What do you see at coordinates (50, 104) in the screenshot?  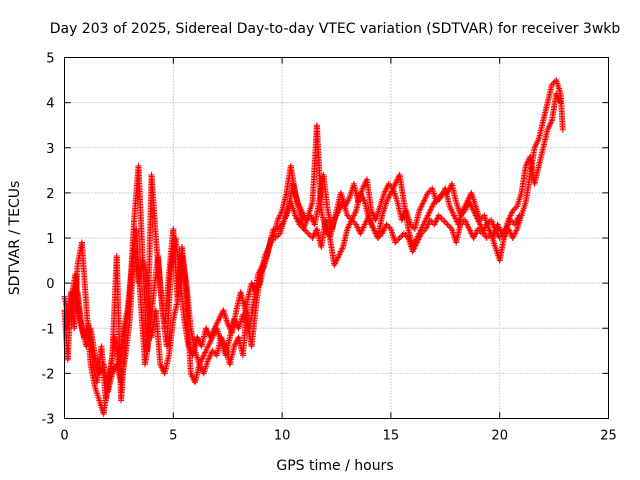 I see `y-tick-label: 4` at bounding box center [50, 104].